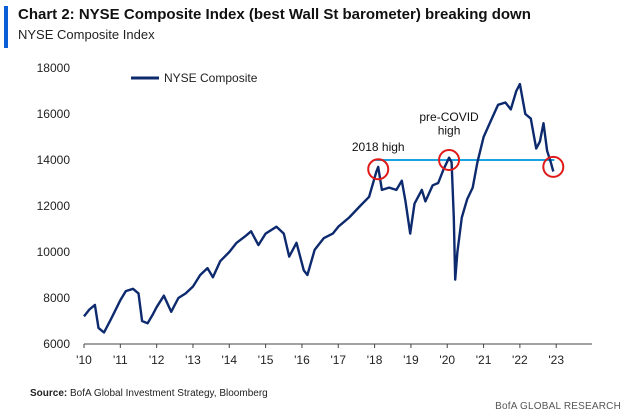 The height and width of the screenshot is (413, 633). What do you see at coordinates (211, 78) in the screenshot?
I see `legend-label: NYSE Composite` at bounding box center [211, 78].